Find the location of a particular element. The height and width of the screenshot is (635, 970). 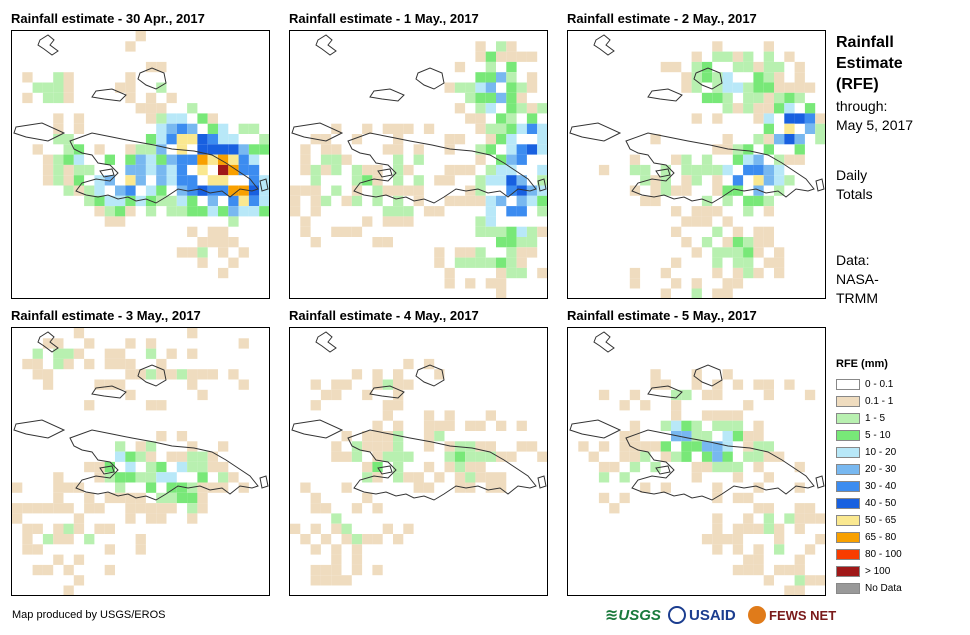

legend-item: > 100 is located at coordinates (869, 571).